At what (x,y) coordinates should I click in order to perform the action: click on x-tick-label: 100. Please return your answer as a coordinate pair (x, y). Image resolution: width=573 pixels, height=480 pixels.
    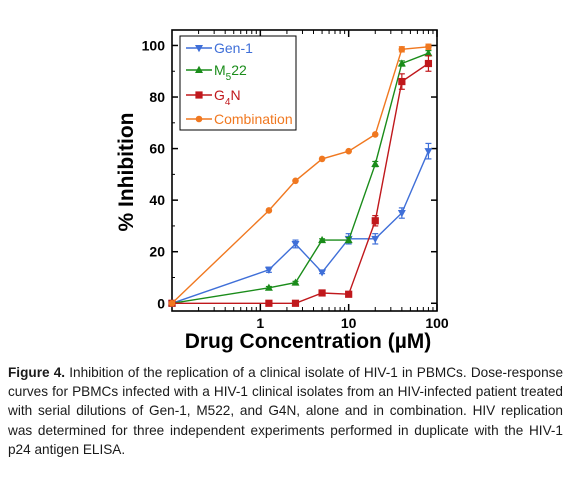
    Looking at the image, I should click on (437, 323).